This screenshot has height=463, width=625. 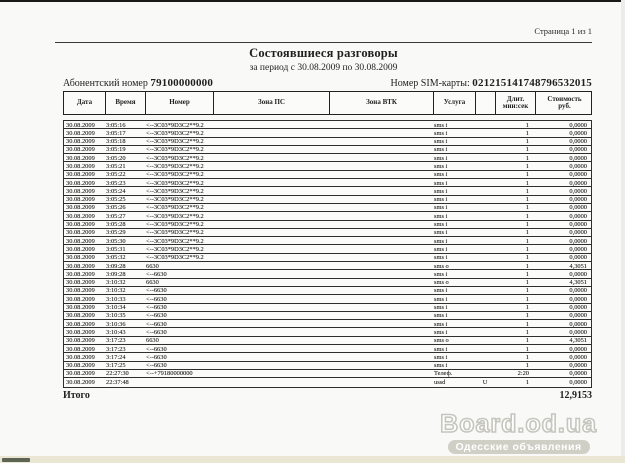 What do you see at coordinates (116, 183) in the screenshot?
I see `cell-time: 3:05:23` at bounding box center [116, 183].